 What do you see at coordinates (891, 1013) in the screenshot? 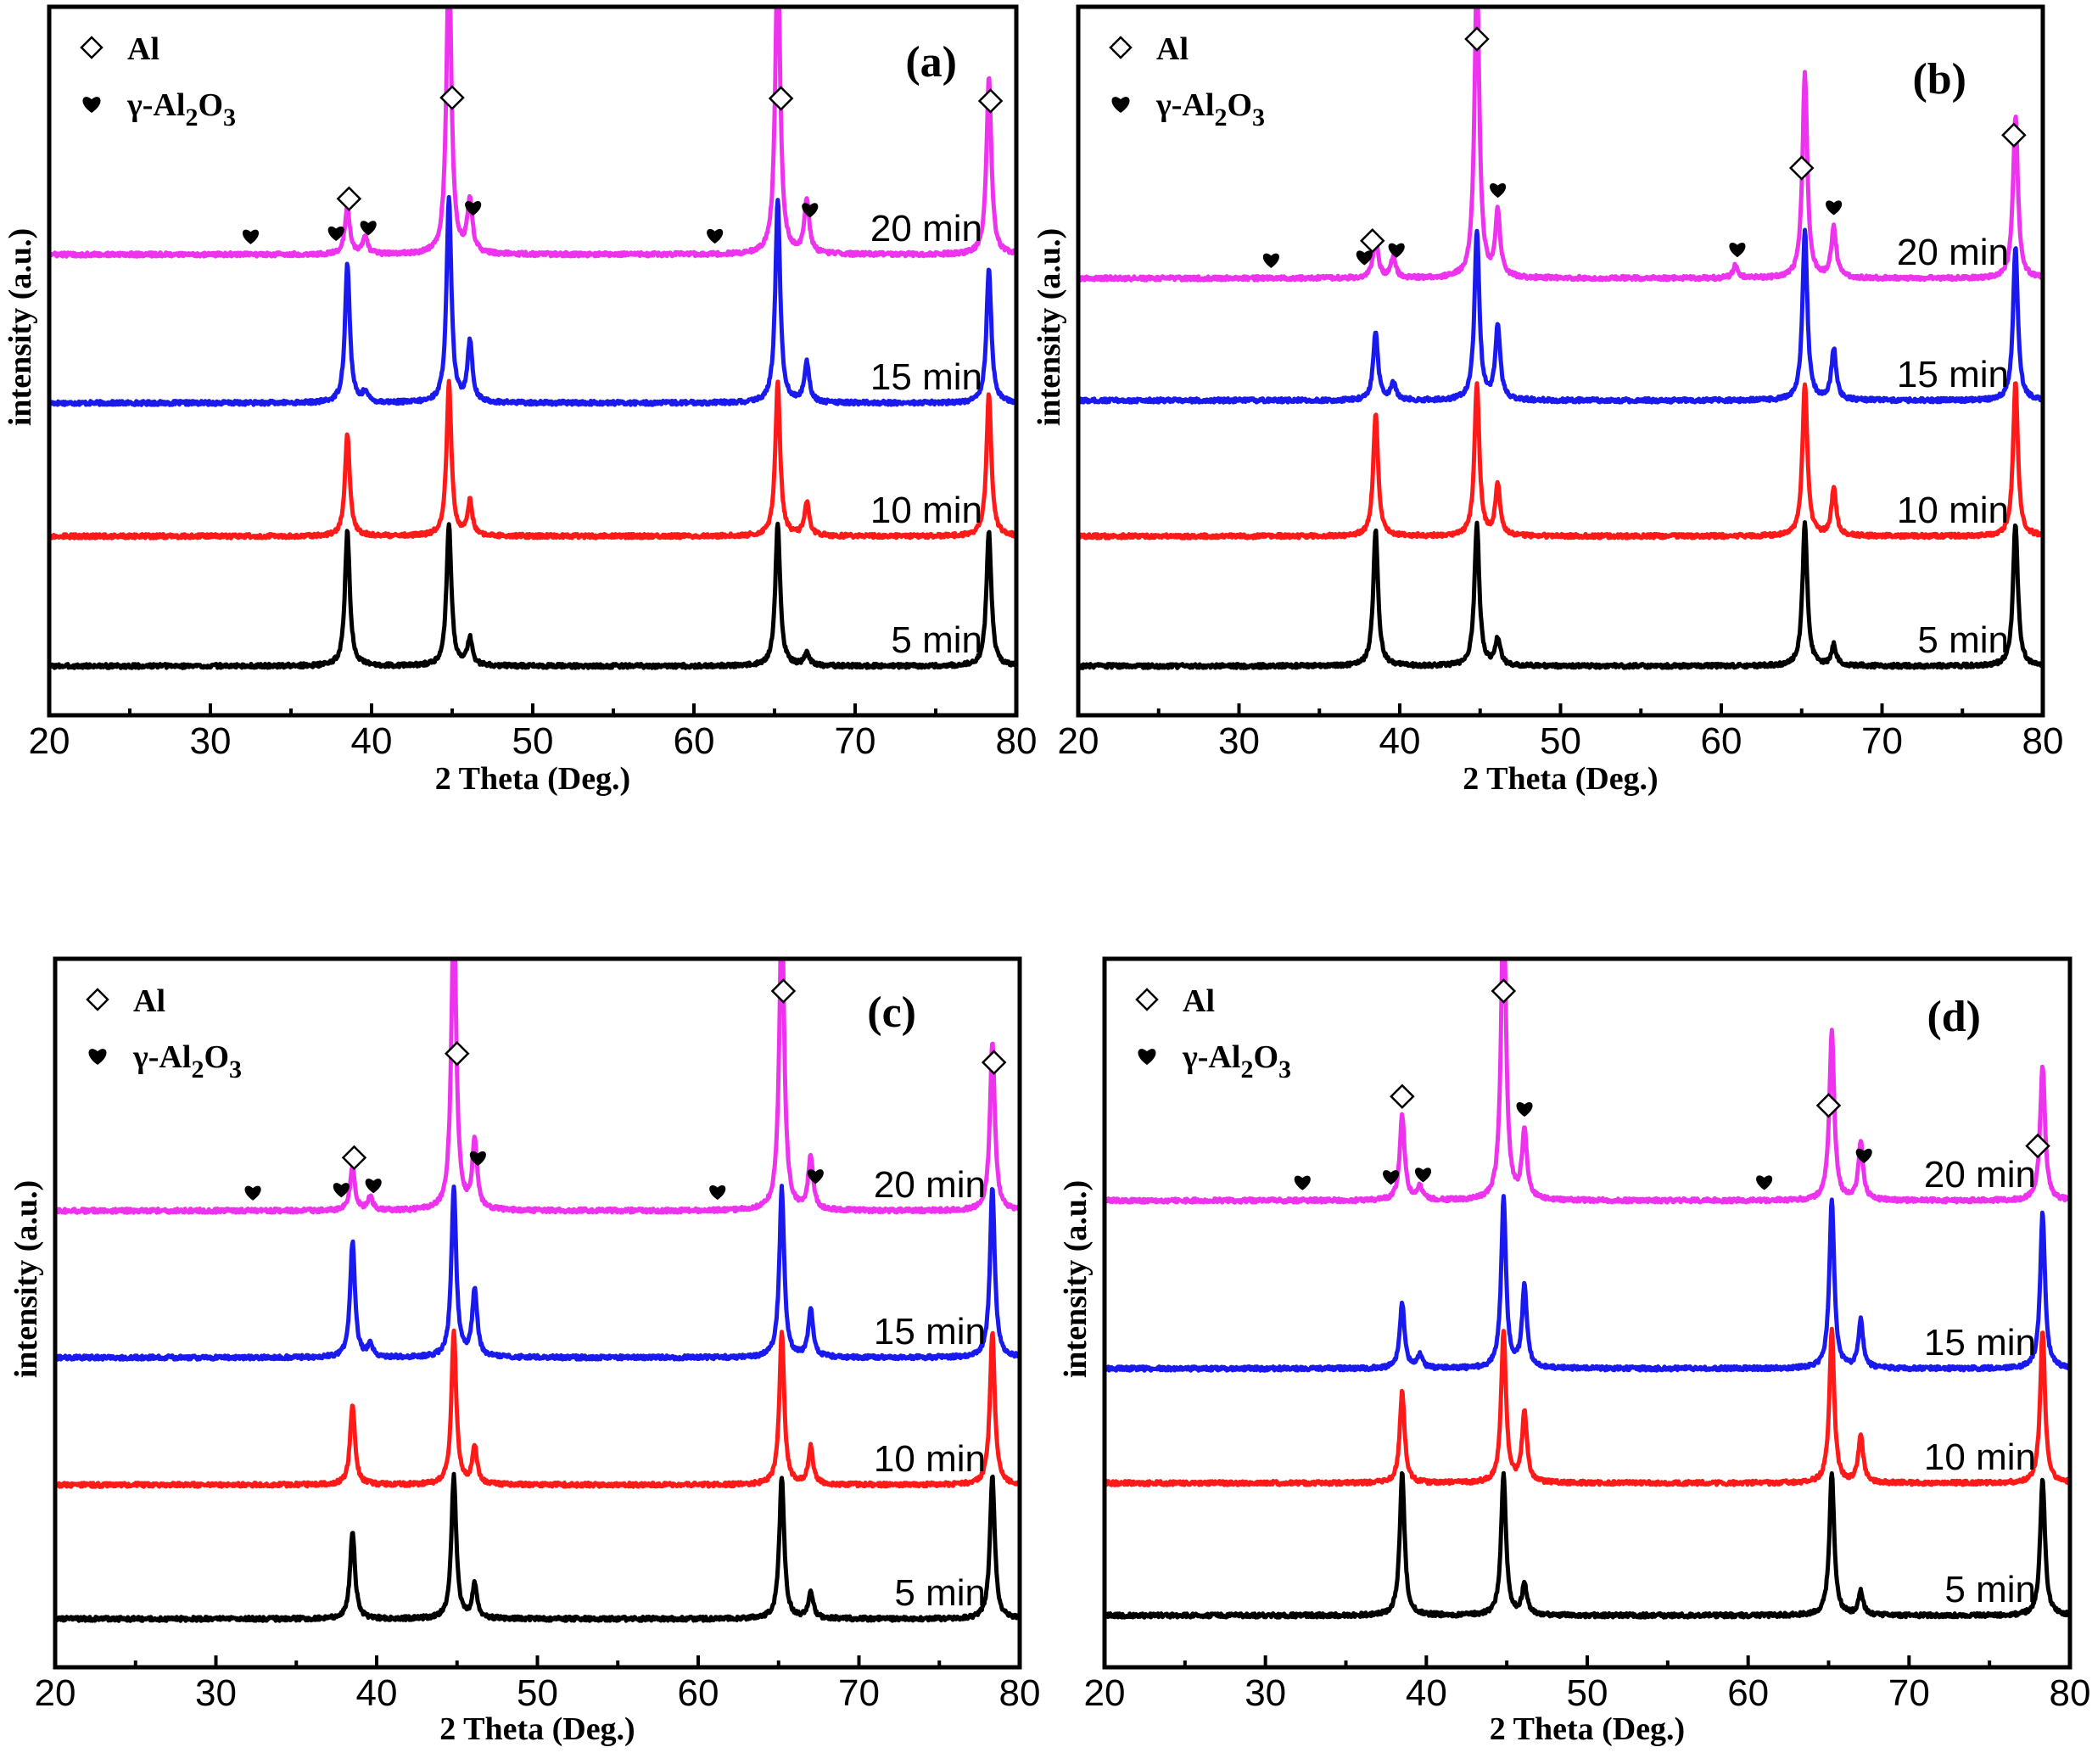
I see `panel-label: (c)` at bounding box center [891, 1013].